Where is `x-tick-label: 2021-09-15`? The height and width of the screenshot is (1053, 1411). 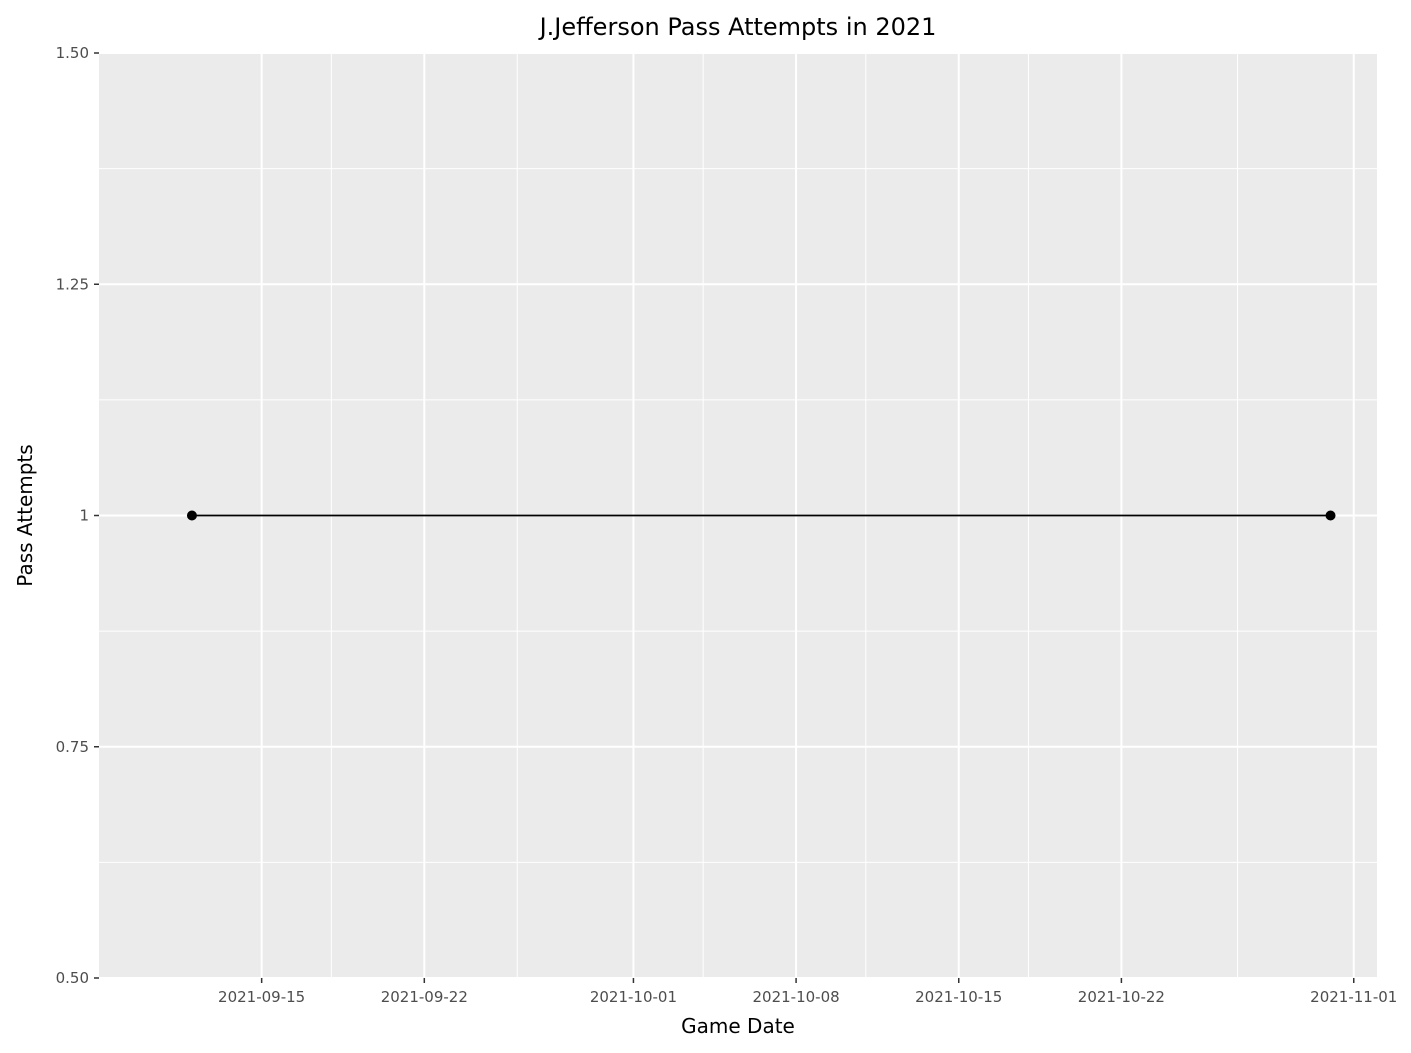
x-tick-label: 2021-09-15 is located at coordinates (261, 997).